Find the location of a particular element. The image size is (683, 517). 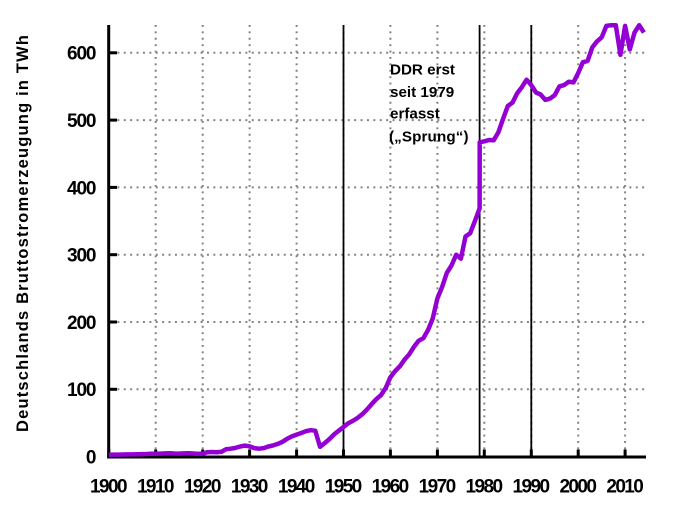

svg-text: 600 is located at coordinates (82, 54).